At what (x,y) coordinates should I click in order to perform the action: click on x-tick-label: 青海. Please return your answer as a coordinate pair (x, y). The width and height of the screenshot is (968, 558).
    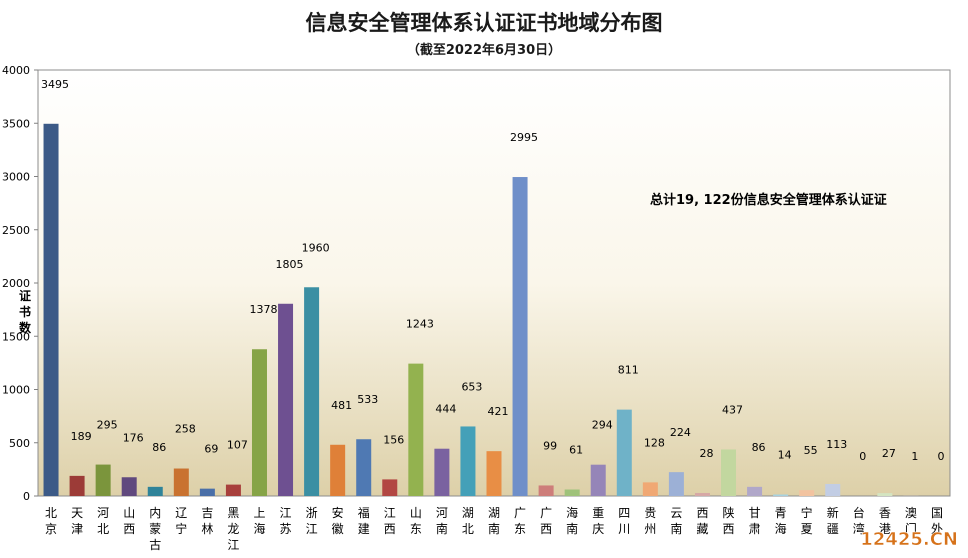
    Looking at the image, I should click on (781, 521).